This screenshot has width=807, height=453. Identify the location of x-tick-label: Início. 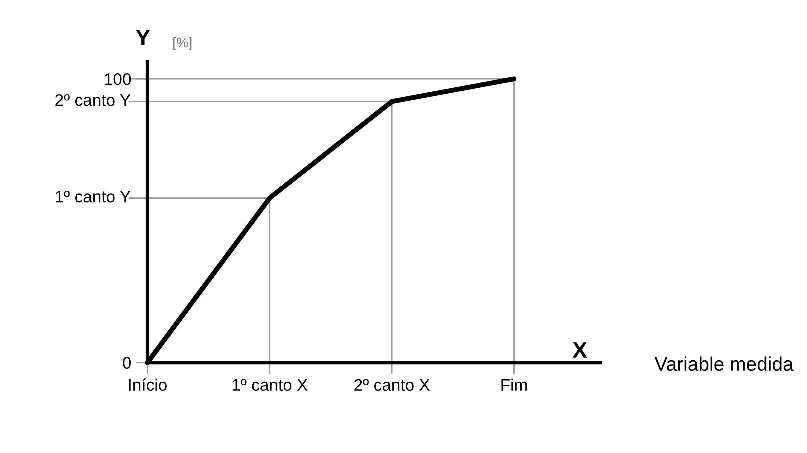
(148, 385).